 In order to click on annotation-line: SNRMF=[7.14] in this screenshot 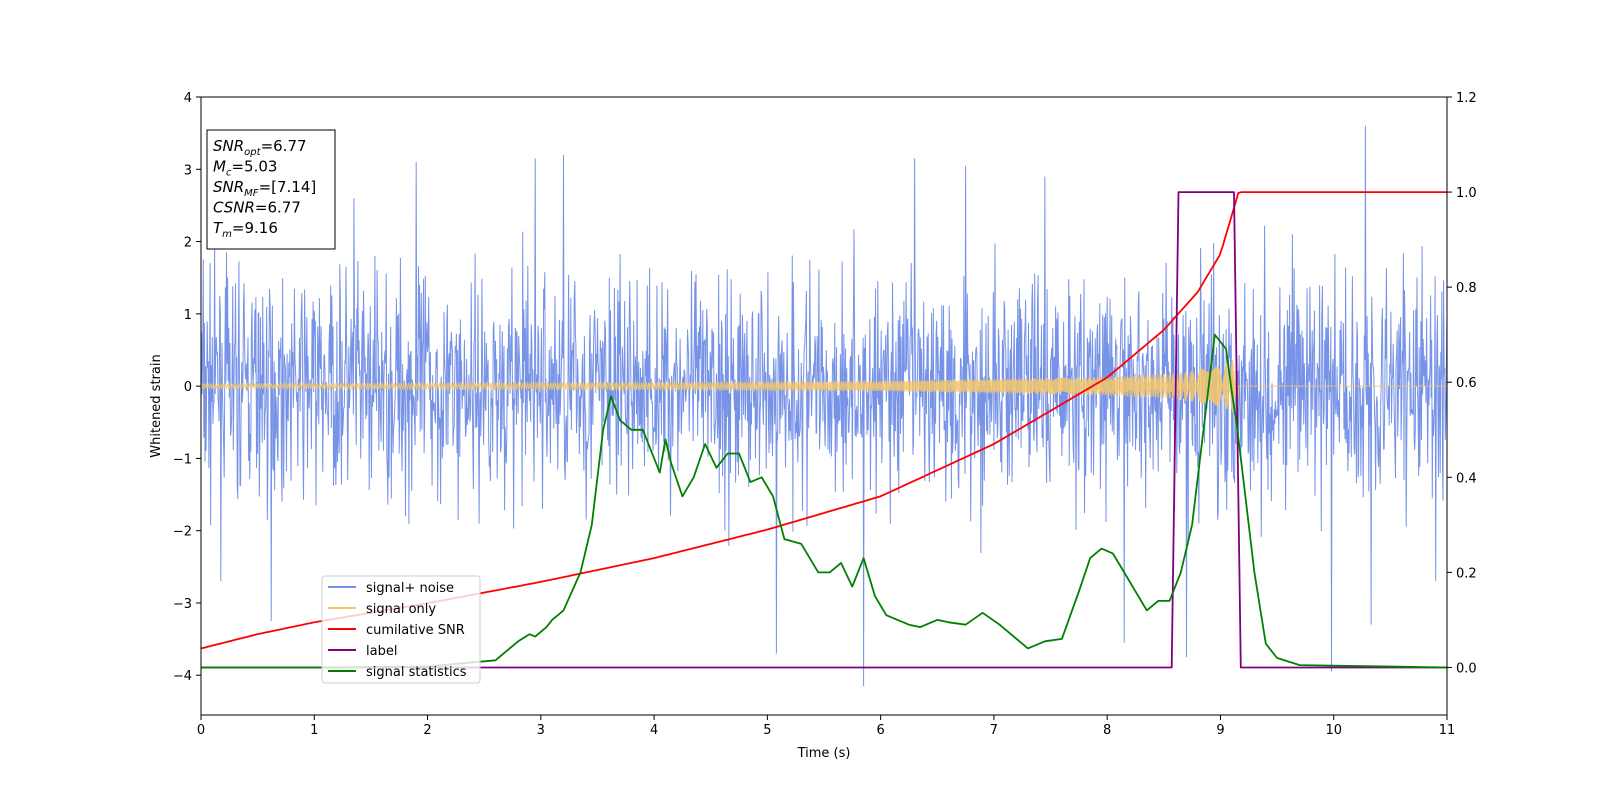, I will do `click(264, 188)`.